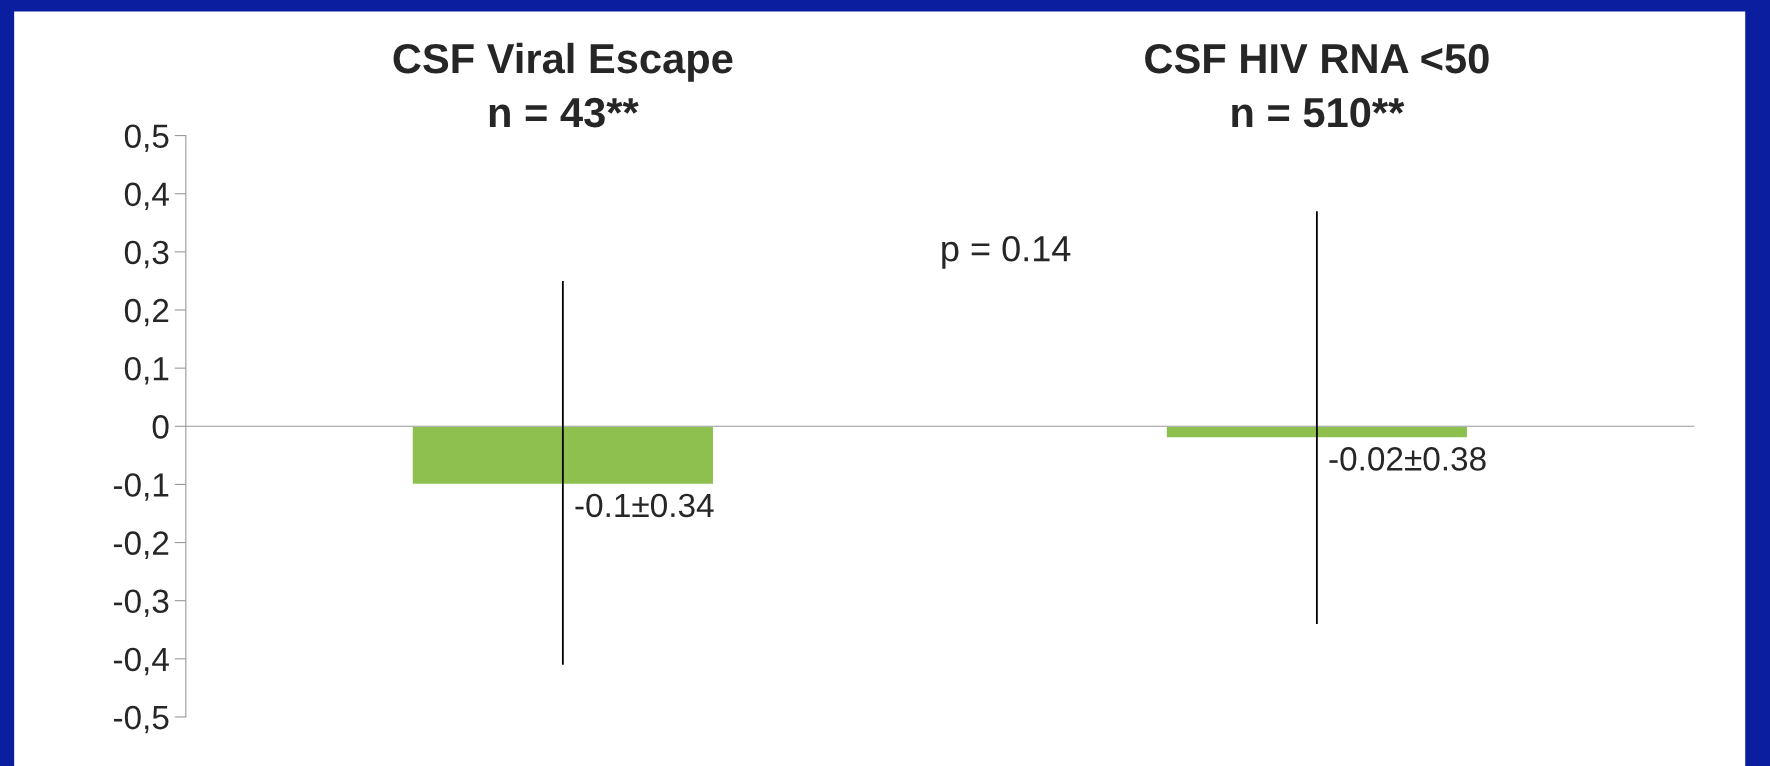 This screenshot has height=766, width=1770. Describe the element at coordinates (146, 312) in the screenshot. I see `y-tick-label: 0,2` at that location.